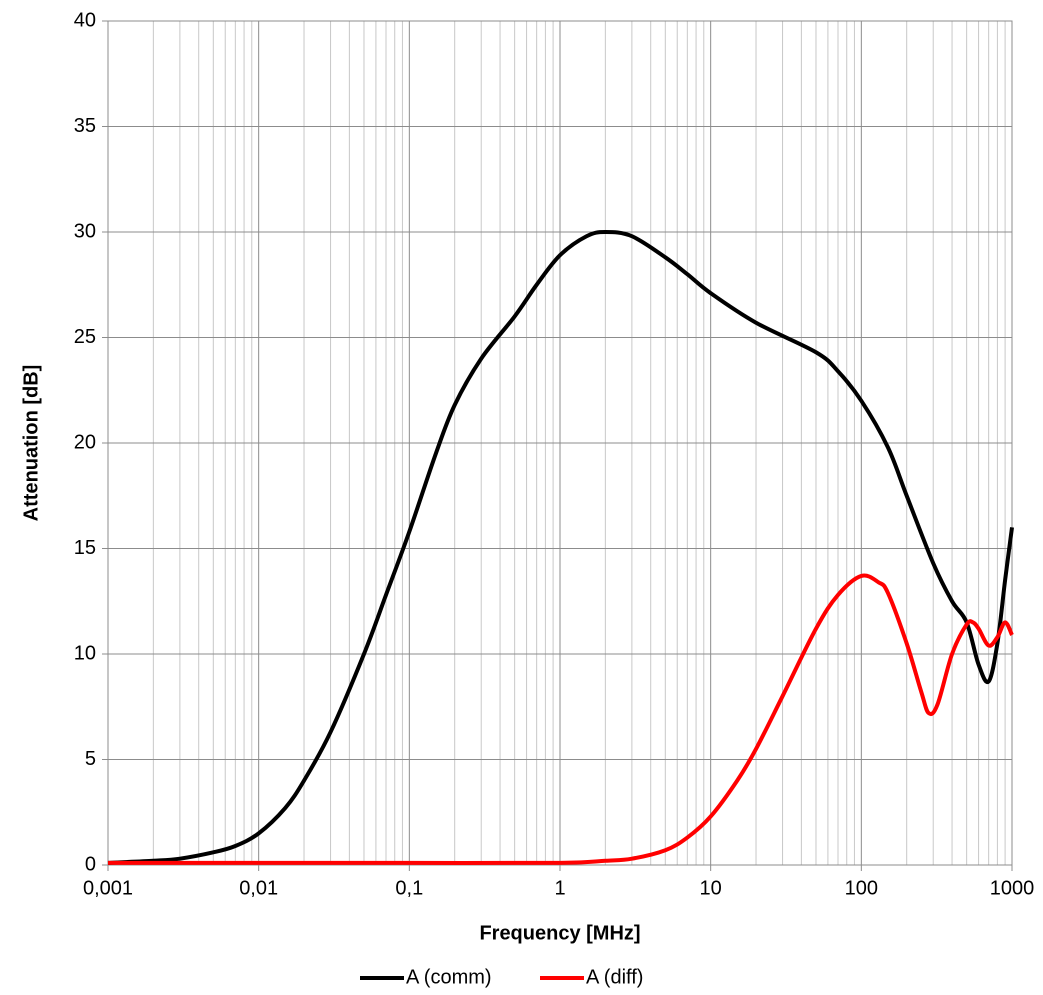 The width and height of the screenshot is (1043, 995). I want to click on y-tick-label: 40, so click(85, 20).